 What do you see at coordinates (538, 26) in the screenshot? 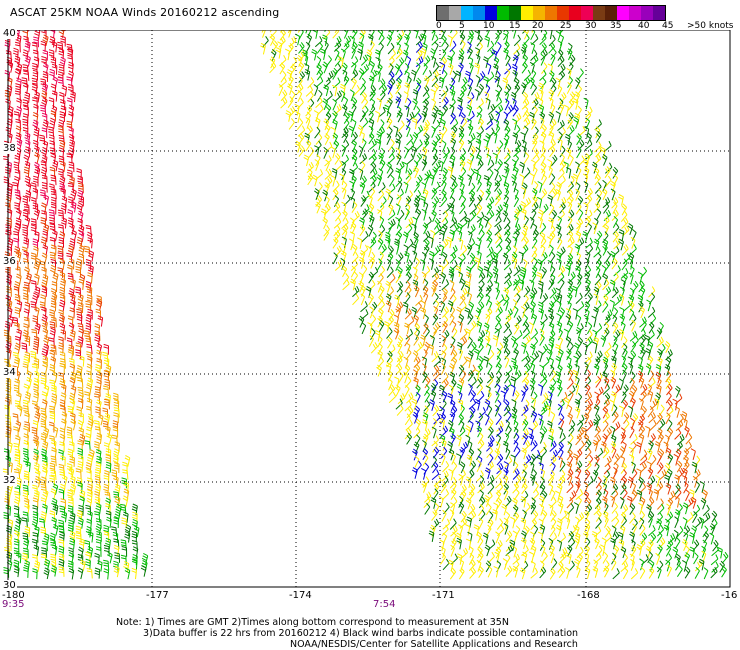
I see `legend-tick-label: 20` at bounding box center [538, 26].